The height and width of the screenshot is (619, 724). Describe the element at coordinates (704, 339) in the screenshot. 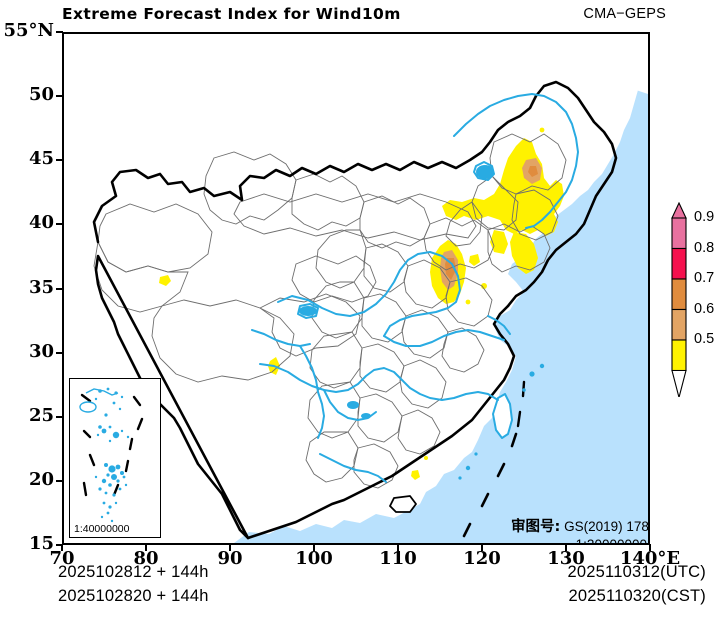

I see `colorbar-tick-label: 0.5` at that location.